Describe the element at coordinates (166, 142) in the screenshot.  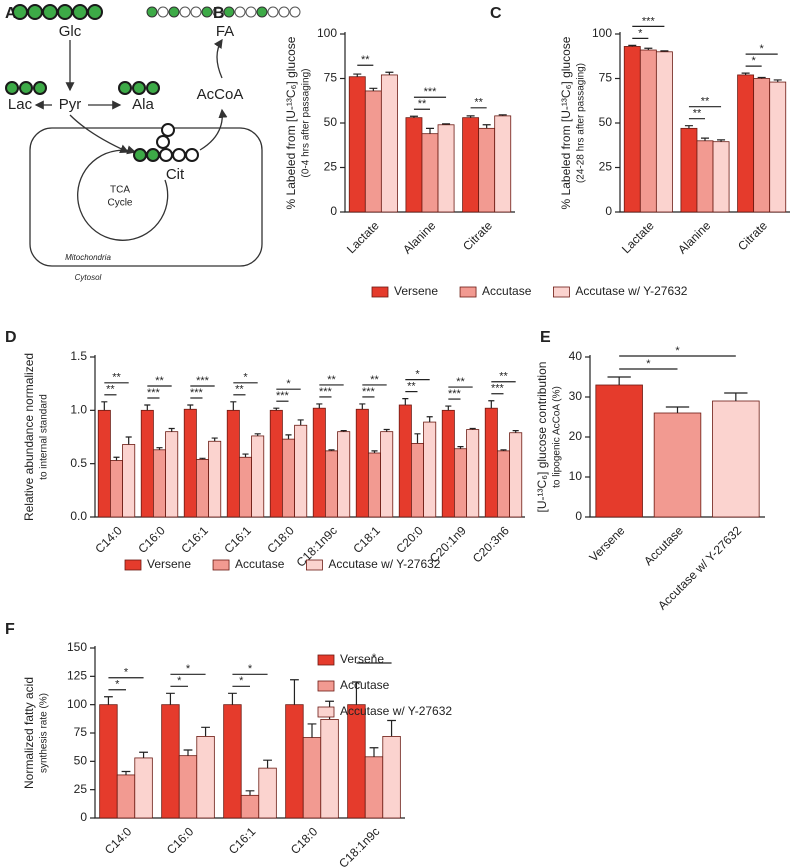
I see `cit-atoms` at that location.